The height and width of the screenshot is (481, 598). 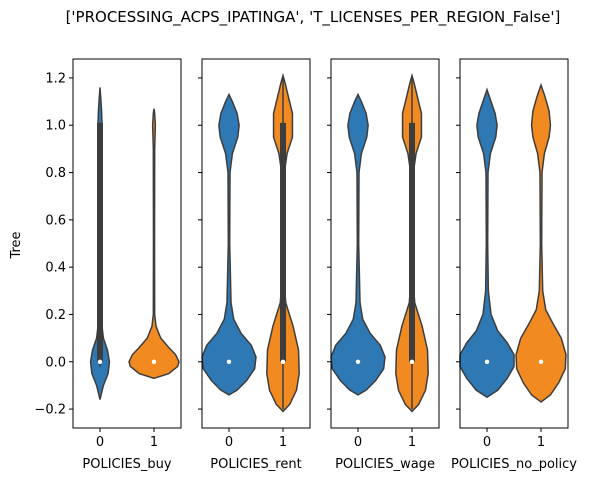 What do you see at coordinates (55, 78) in the screenshot?
I see `y-tick-label: 1.2` at bounding box center [55, 78].